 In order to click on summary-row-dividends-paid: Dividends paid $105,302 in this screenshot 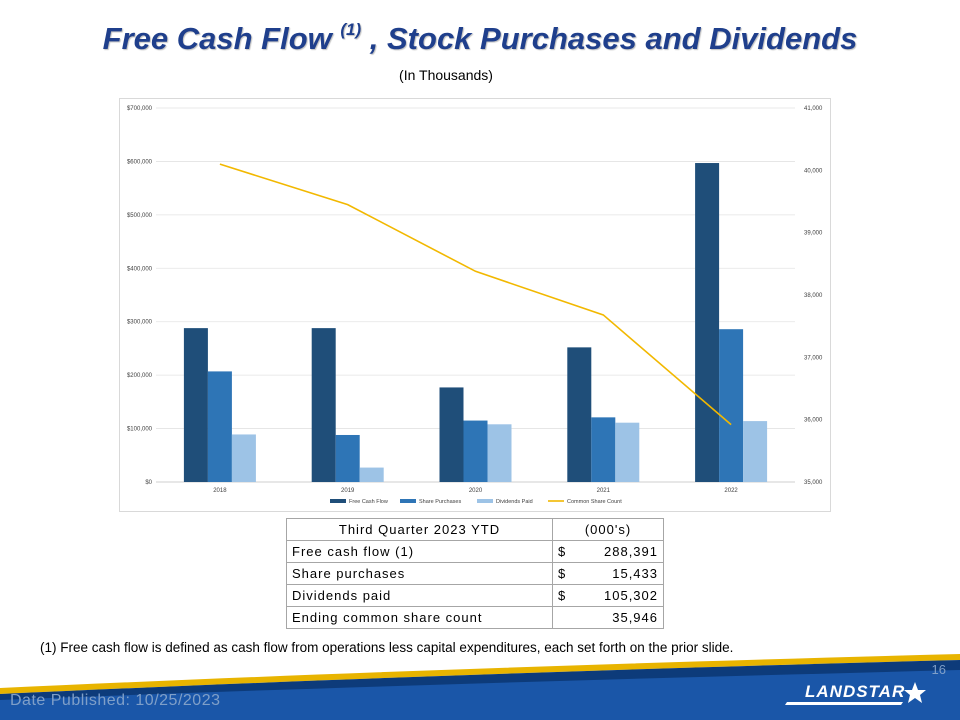, I will do `click(475, 595)`.